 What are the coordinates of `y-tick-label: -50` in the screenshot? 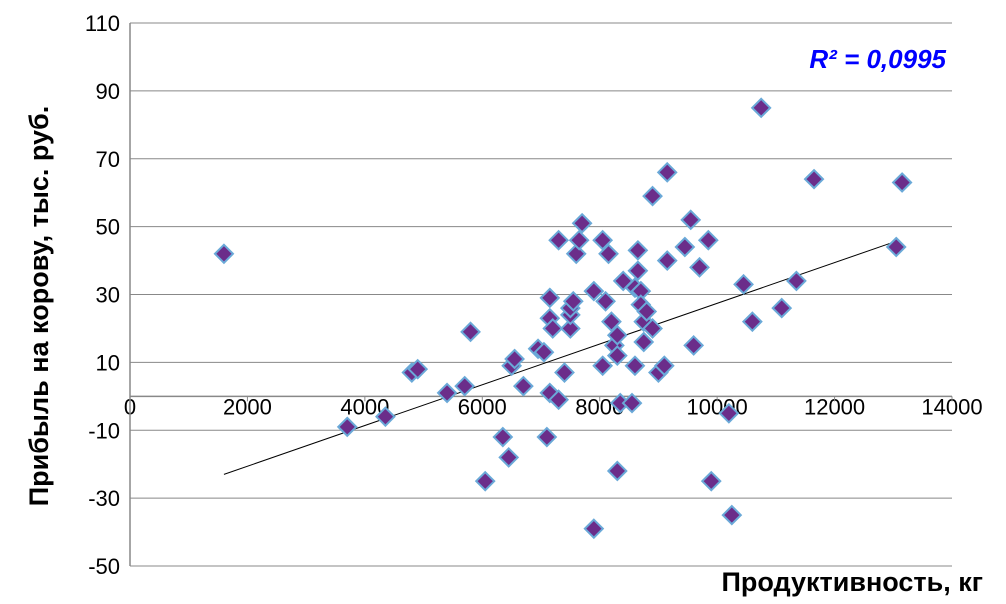 It's located at (104, 566).